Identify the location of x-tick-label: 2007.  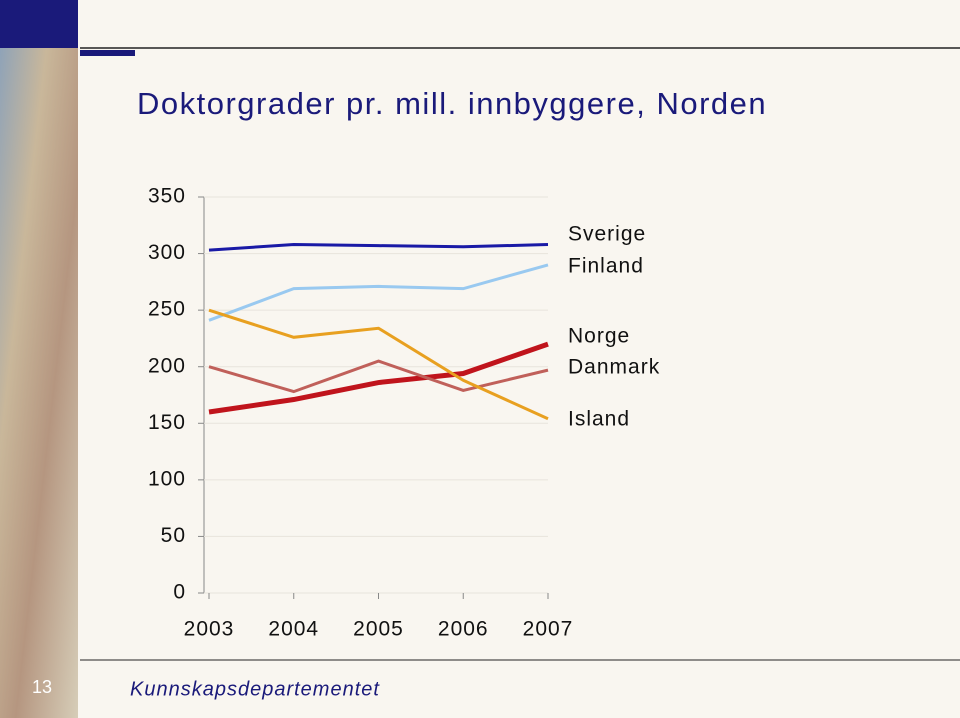
(548, 629).